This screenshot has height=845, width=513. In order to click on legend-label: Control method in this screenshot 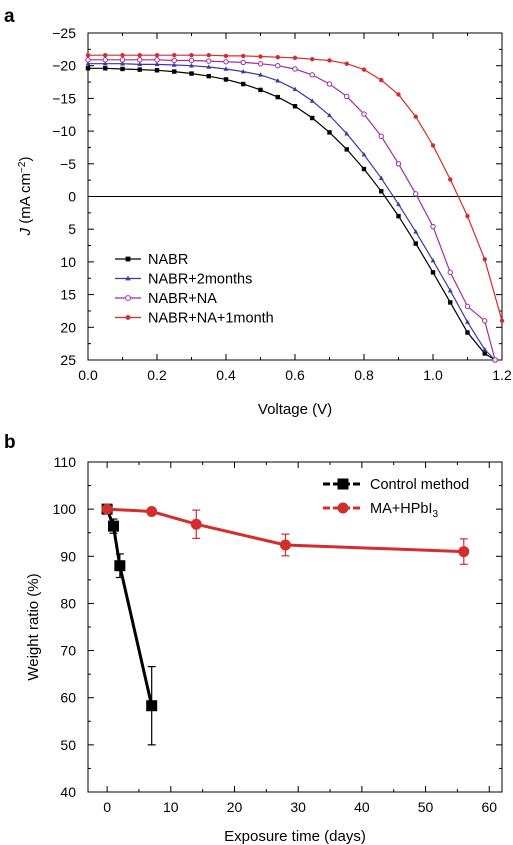, I will do `click(419, 485)`.